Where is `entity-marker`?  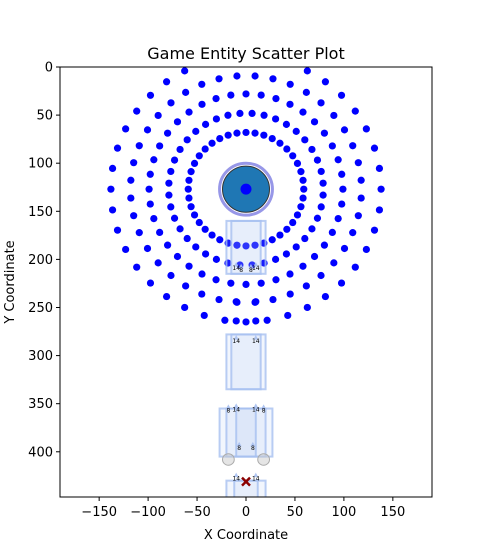
entity-marker is located at coordinates (236, 337).